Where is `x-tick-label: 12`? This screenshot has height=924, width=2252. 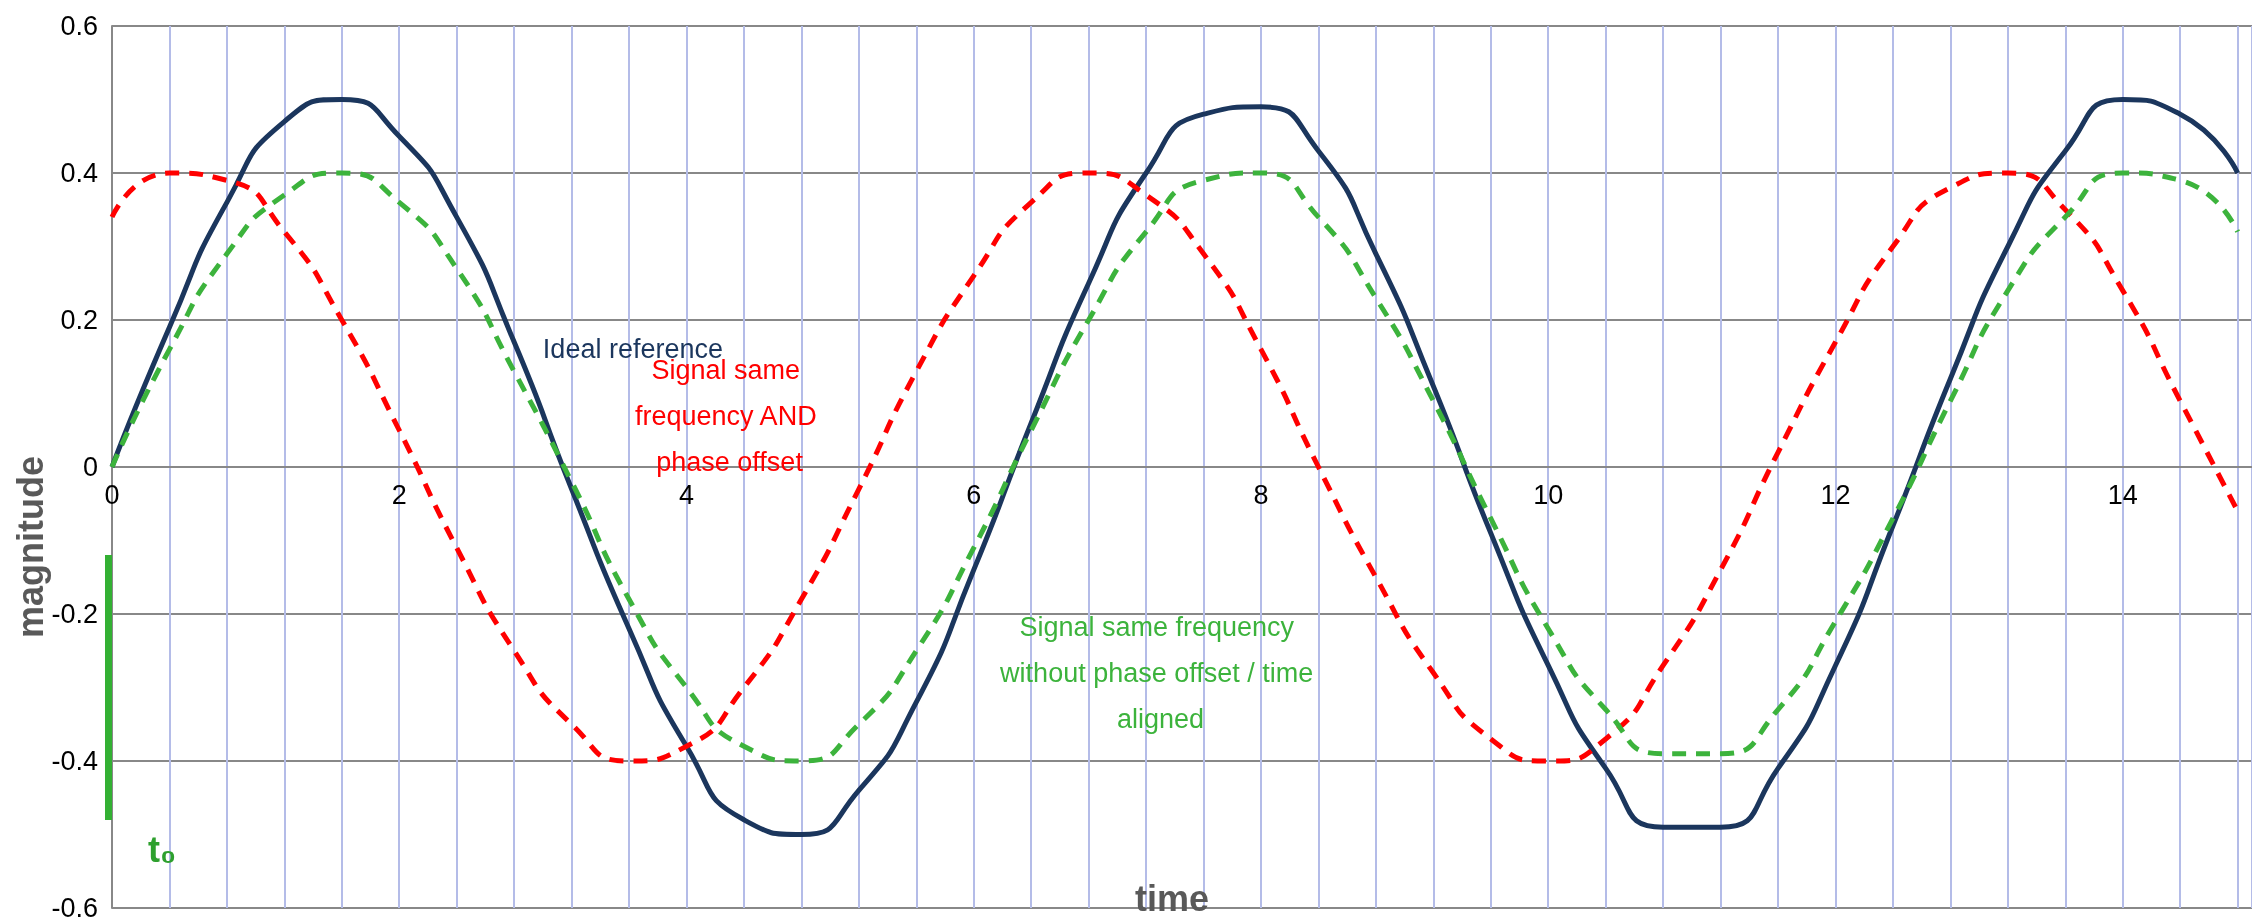 x-tick-label: 12 is located at coordinates (1835, 494).